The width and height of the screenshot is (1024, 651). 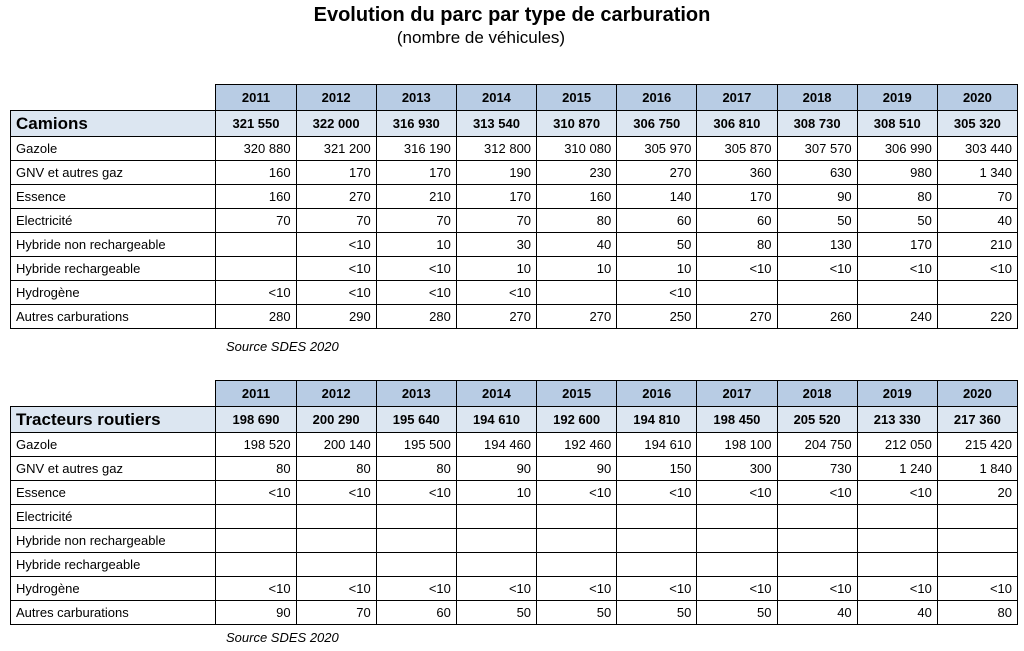 What do you see at coordinates (657, 419) in the screenshot?
I see `total-cell: 194 810` at bounding box center [657, 419].